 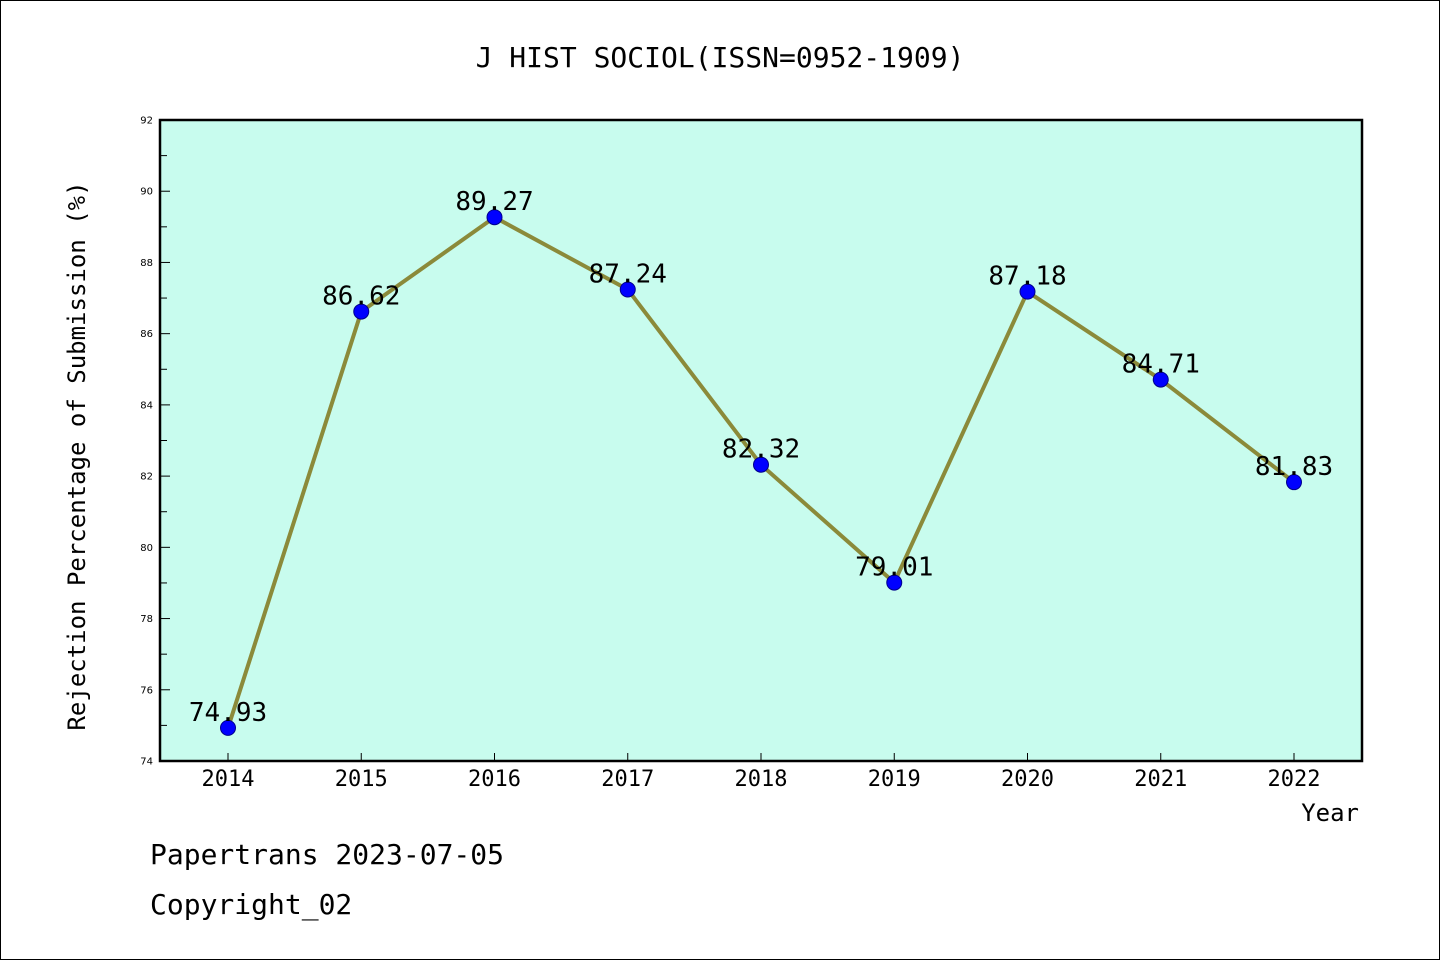 I want to click on data-label: 87.18, so click(x=1027, y=277).